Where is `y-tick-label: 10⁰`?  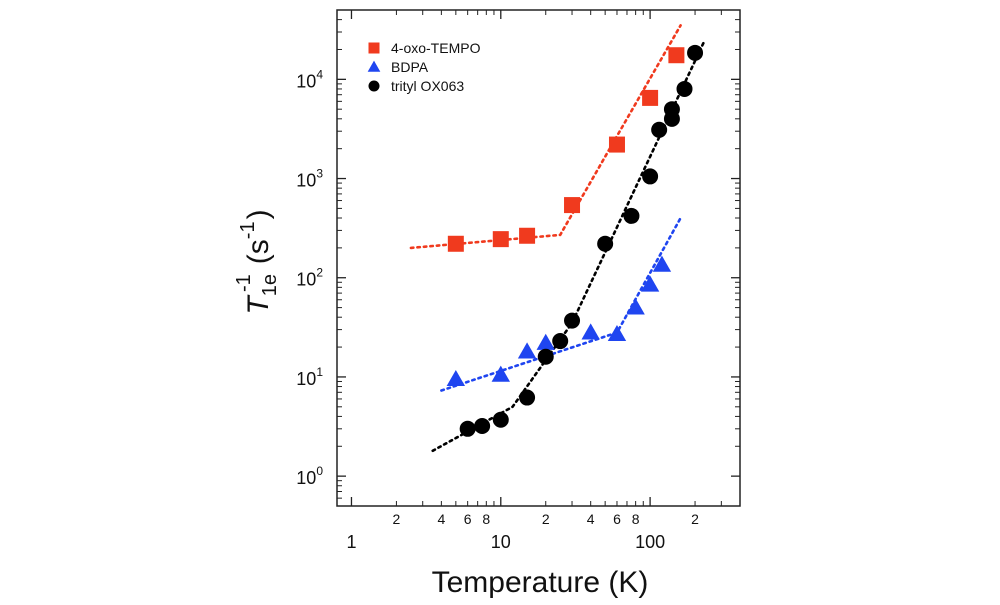
y-tick-label: 10⁰ is located at coordinates (309, 476).